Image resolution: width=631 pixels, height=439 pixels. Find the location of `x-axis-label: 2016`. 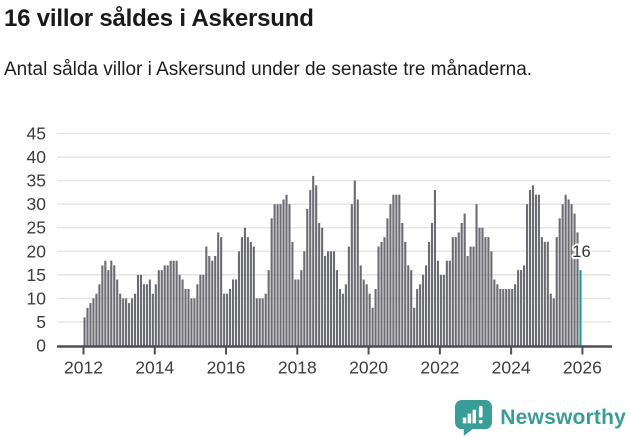

x-axis-label: 2016 is located at coordinates (226, 368).